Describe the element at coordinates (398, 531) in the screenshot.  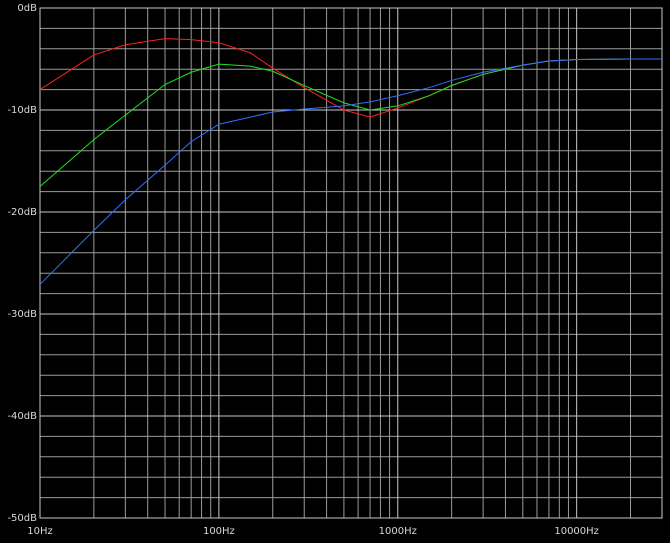
I see `x-tick-label: 1000Hz` at that location.